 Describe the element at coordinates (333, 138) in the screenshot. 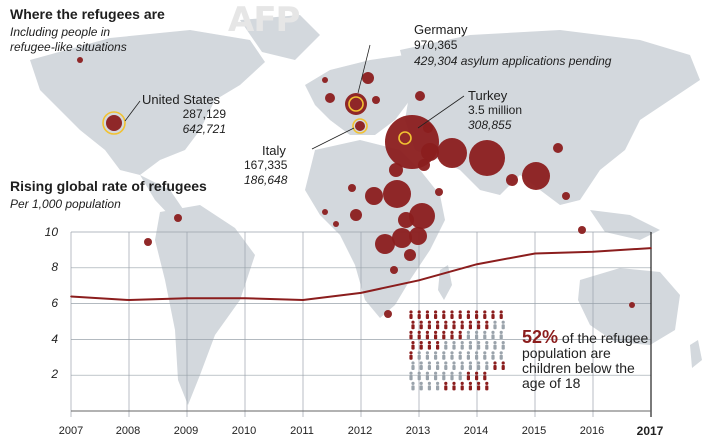

I see `leader-italy` at that location.